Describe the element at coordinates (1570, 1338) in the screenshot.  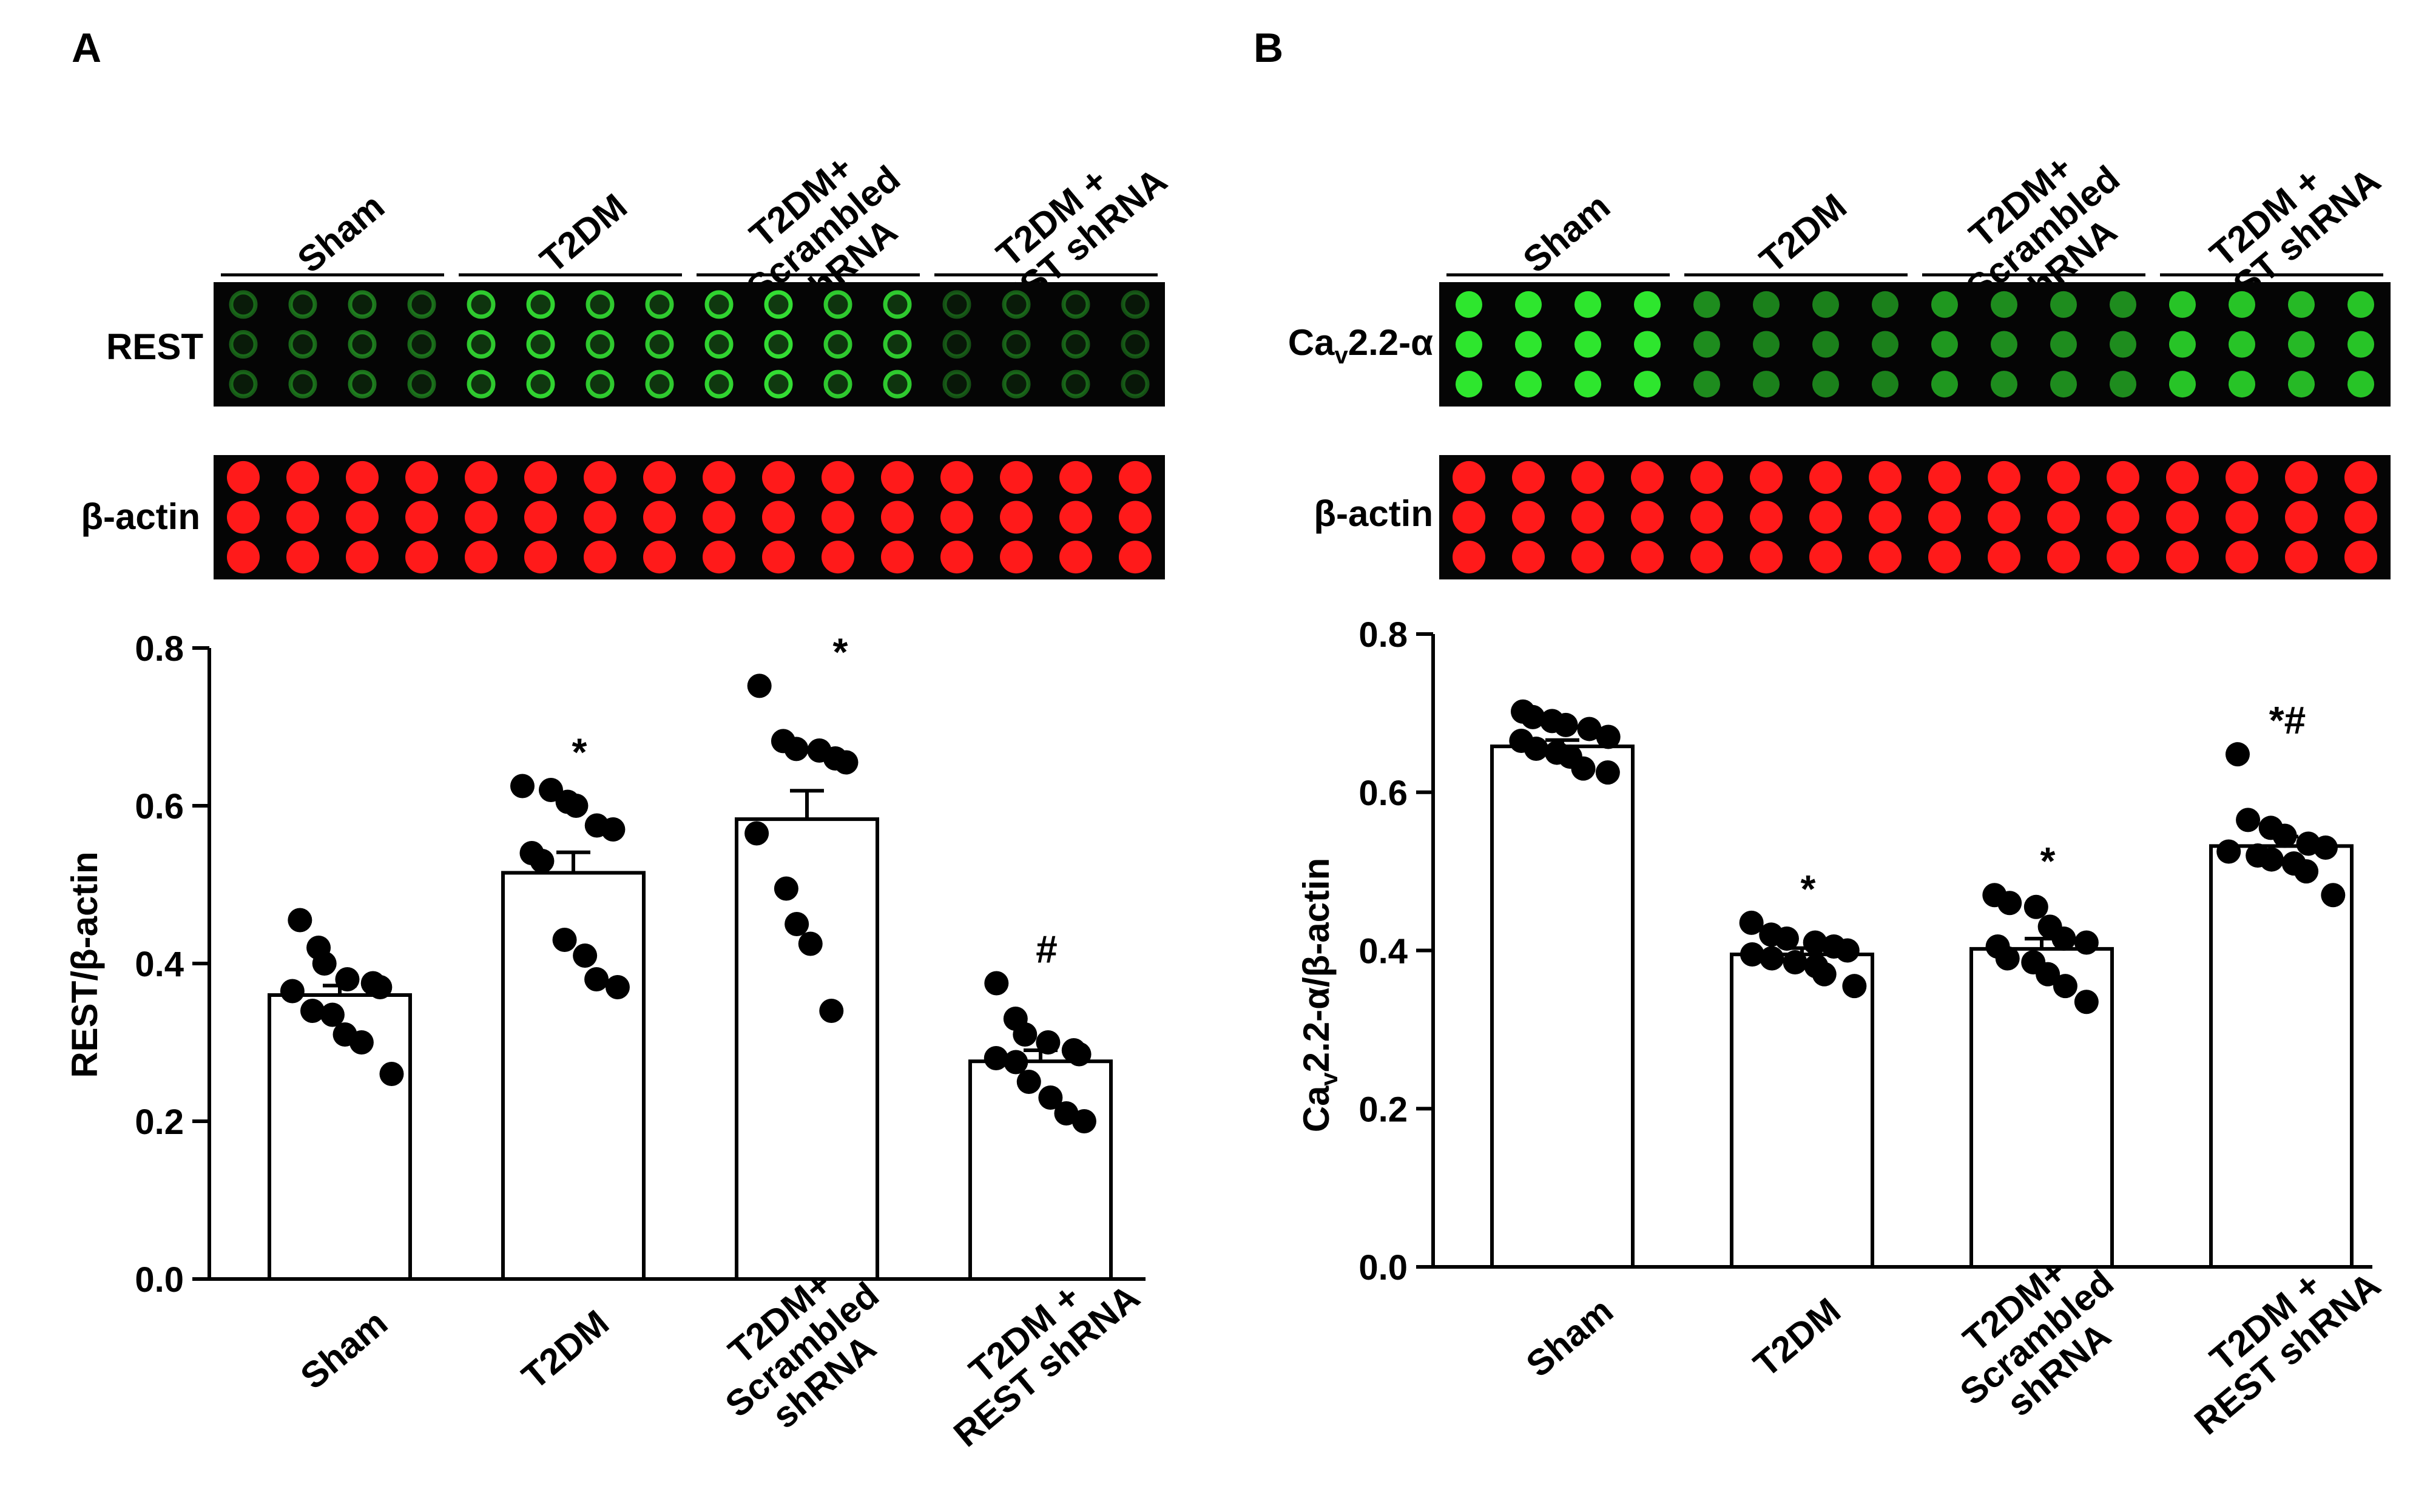
I see `panel-b-x-category-label: Sham` at that location.